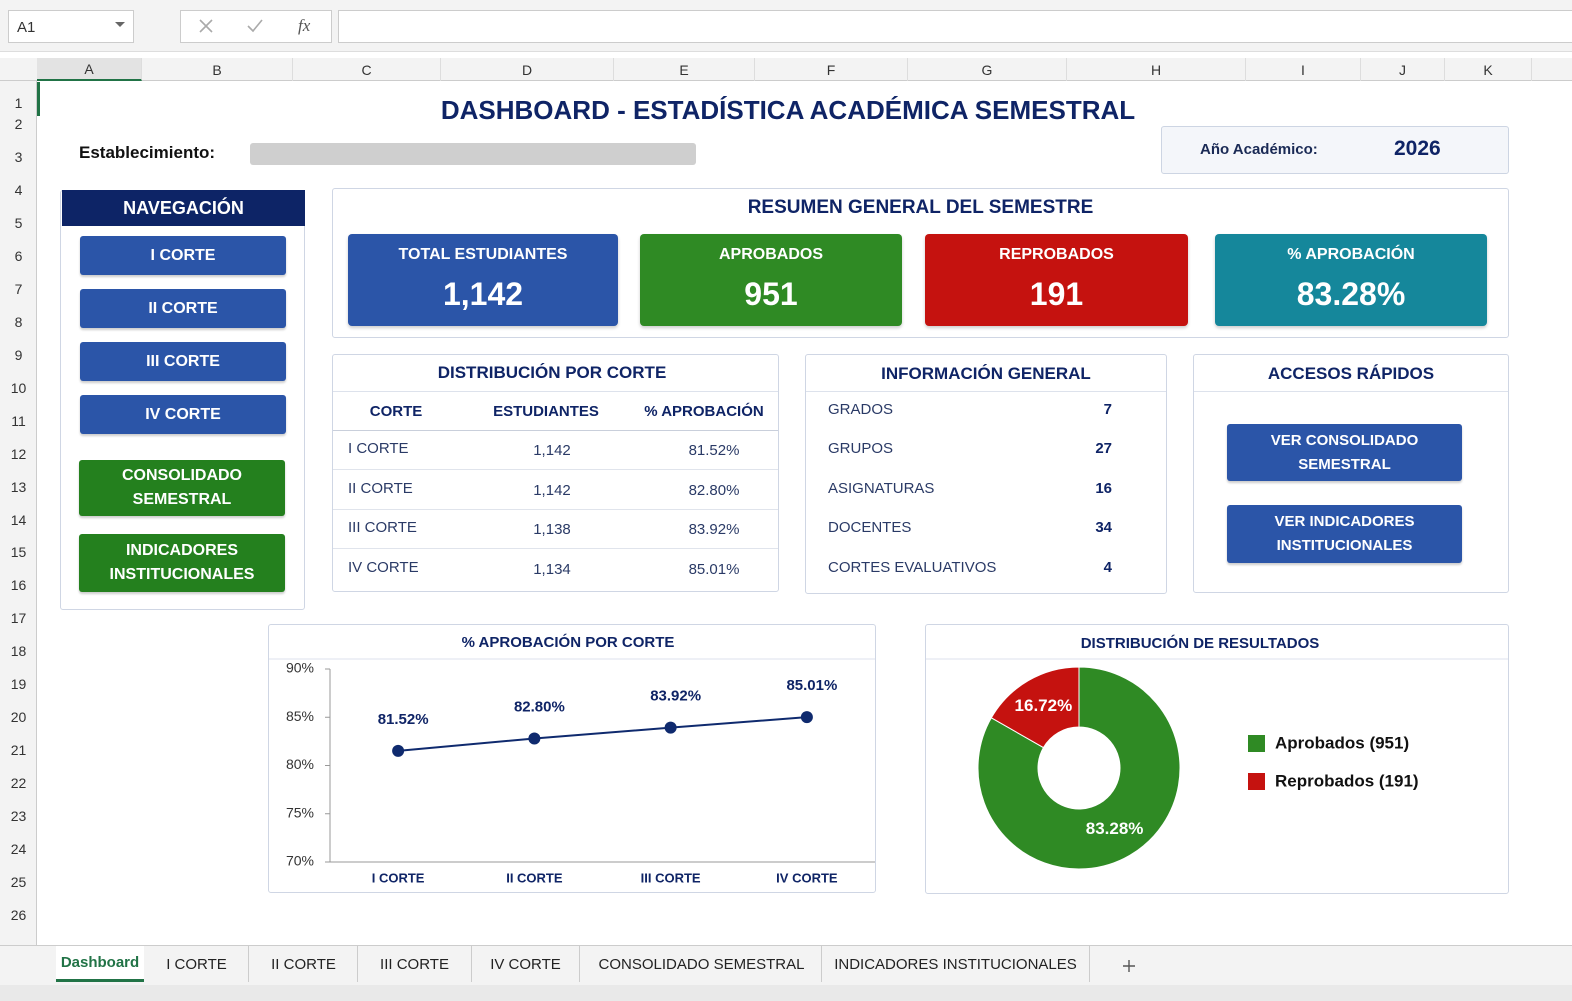 The width and height of the screenshot is (1572, 1001). Describe the element at coordinates (18, 321) in the screenshot. I see `row-header: 8` at that location.